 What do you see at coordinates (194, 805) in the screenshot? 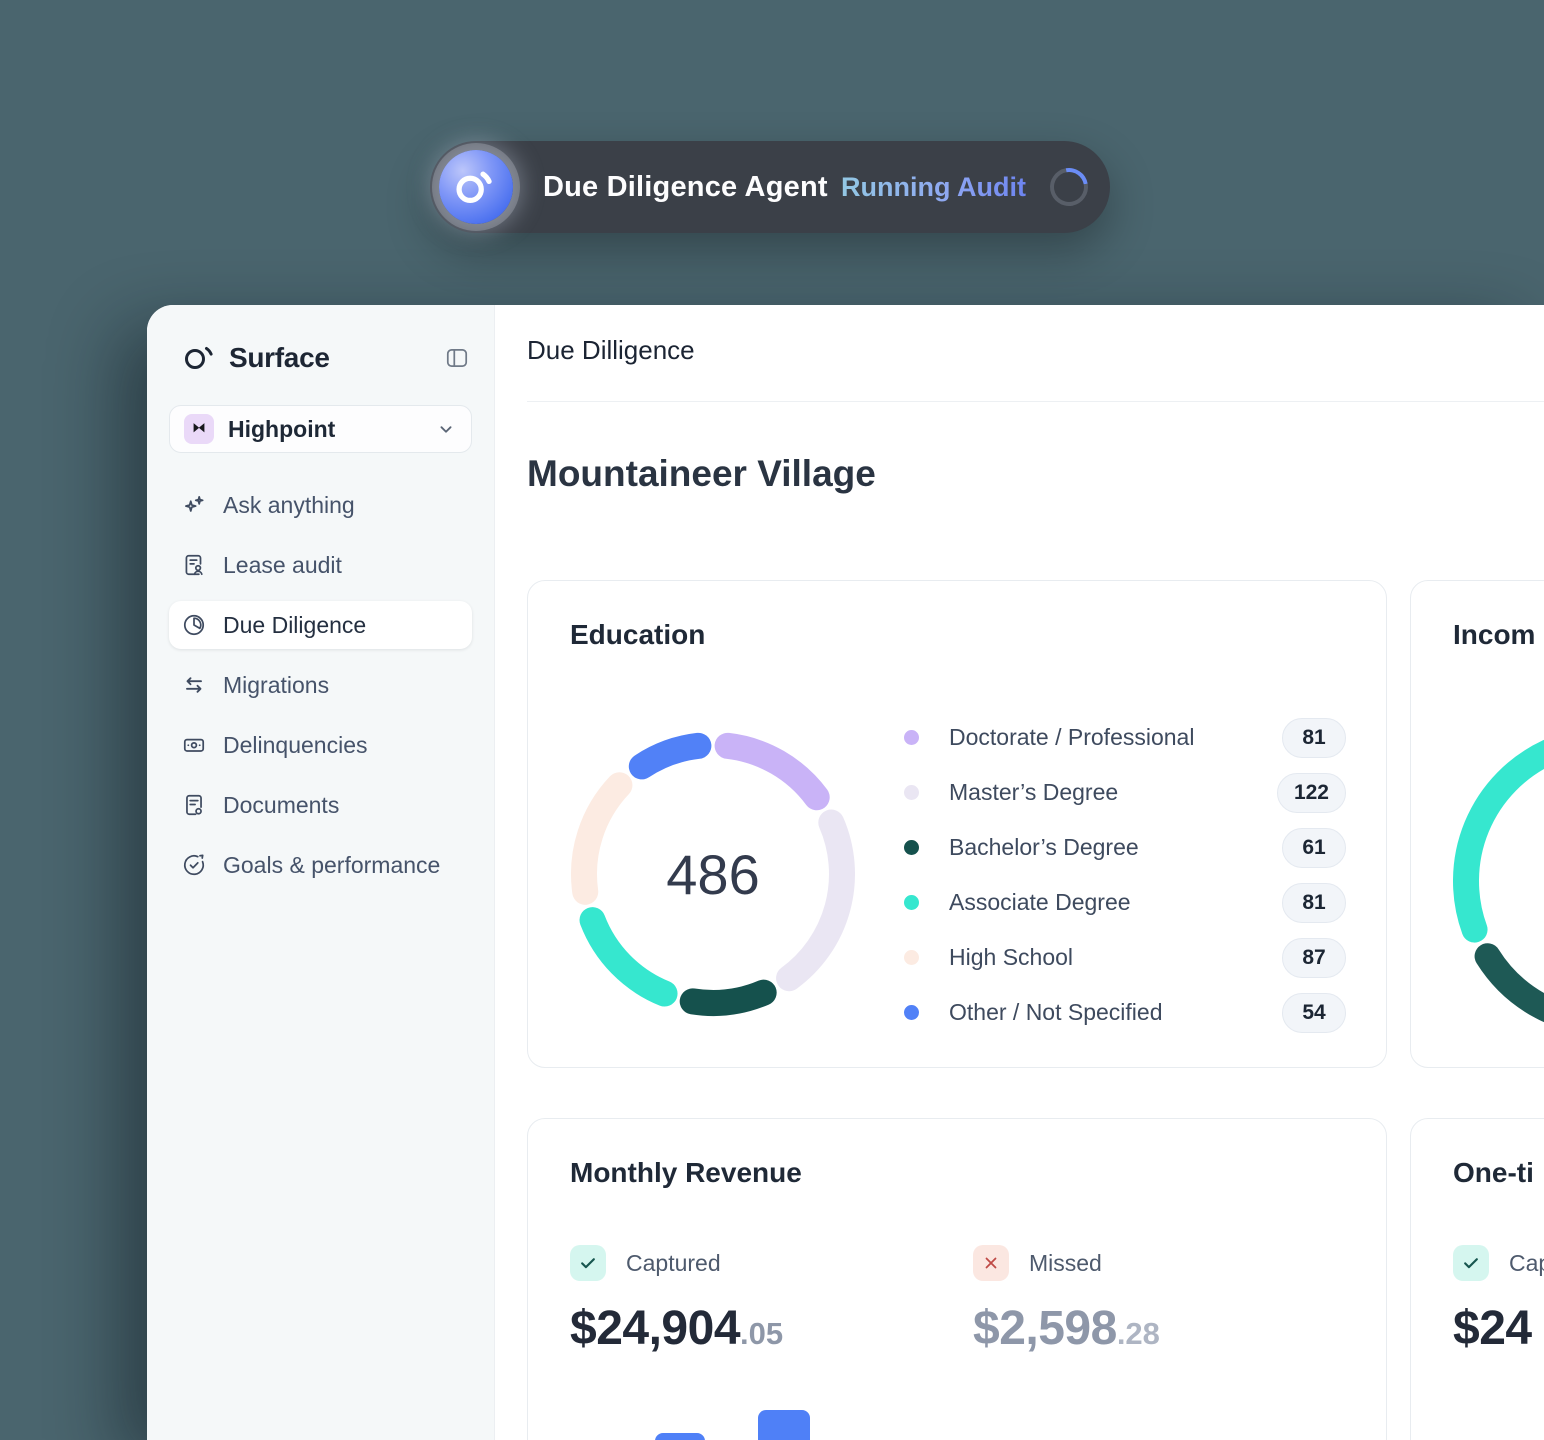
I see `documents-icon` at bounding box center [194, 805].